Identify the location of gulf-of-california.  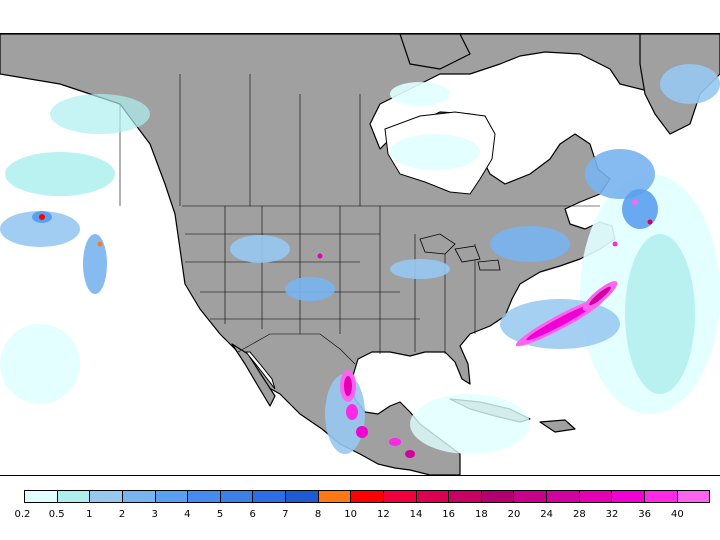
(260, 370).